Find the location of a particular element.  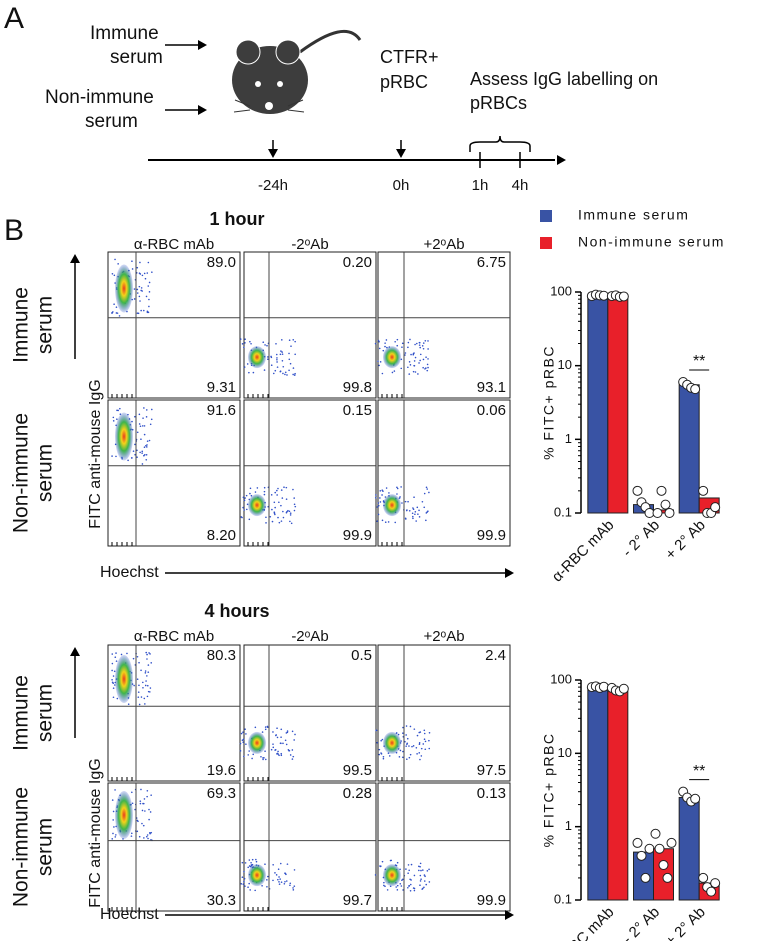

quadrant-value: 89.0 is located at coordinates (221, 262).